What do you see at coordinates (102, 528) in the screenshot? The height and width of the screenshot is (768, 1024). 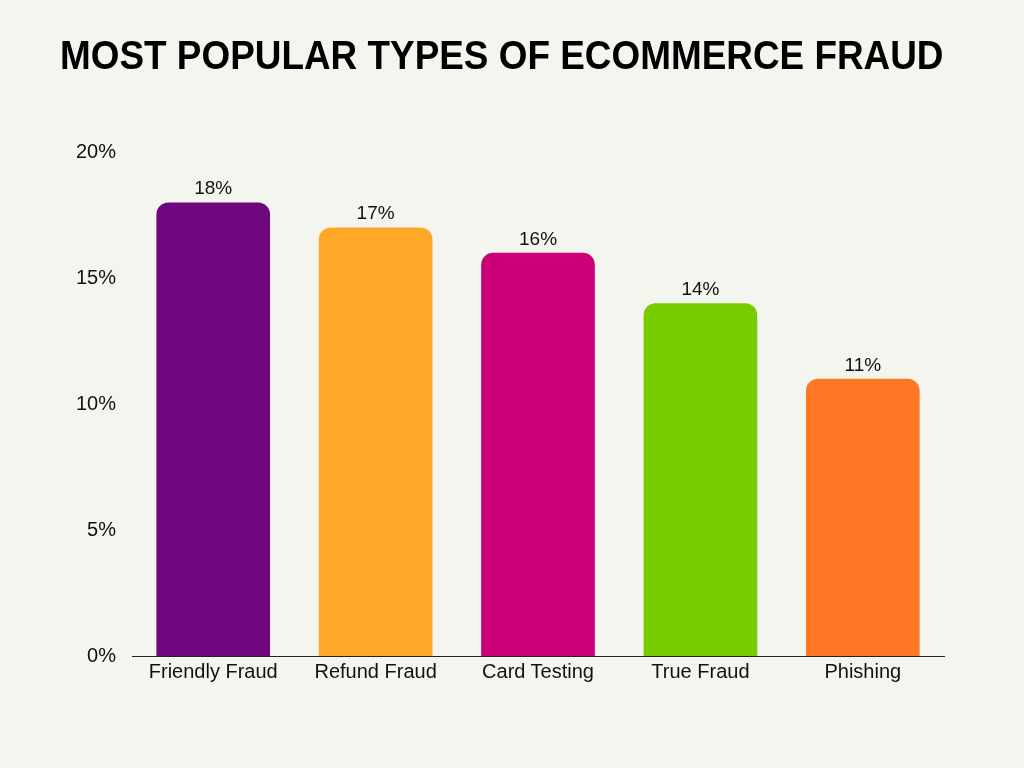 I see `y-tick-label: 5%` at bounding box center [102, 528].